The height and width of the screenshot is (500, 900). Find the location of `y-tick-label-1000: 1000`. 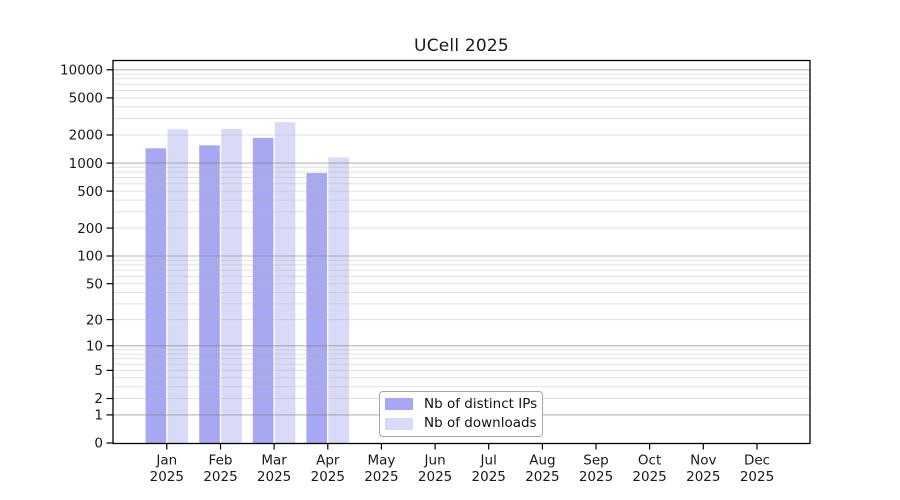

y-tick-label-1000: 1000 is located at coordinates (86, 164).